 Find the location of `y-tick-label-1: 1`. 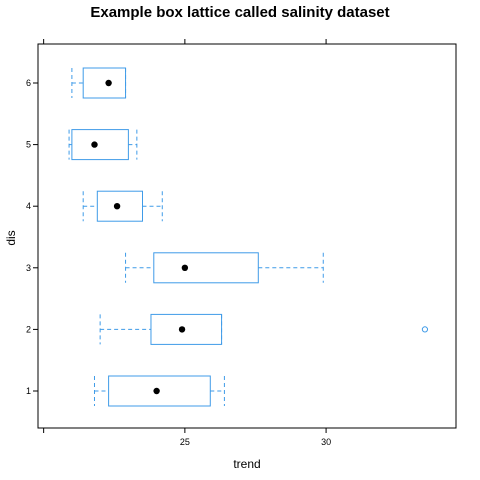

y-tick-label-1: 1 is located at coordinates (28, 391).